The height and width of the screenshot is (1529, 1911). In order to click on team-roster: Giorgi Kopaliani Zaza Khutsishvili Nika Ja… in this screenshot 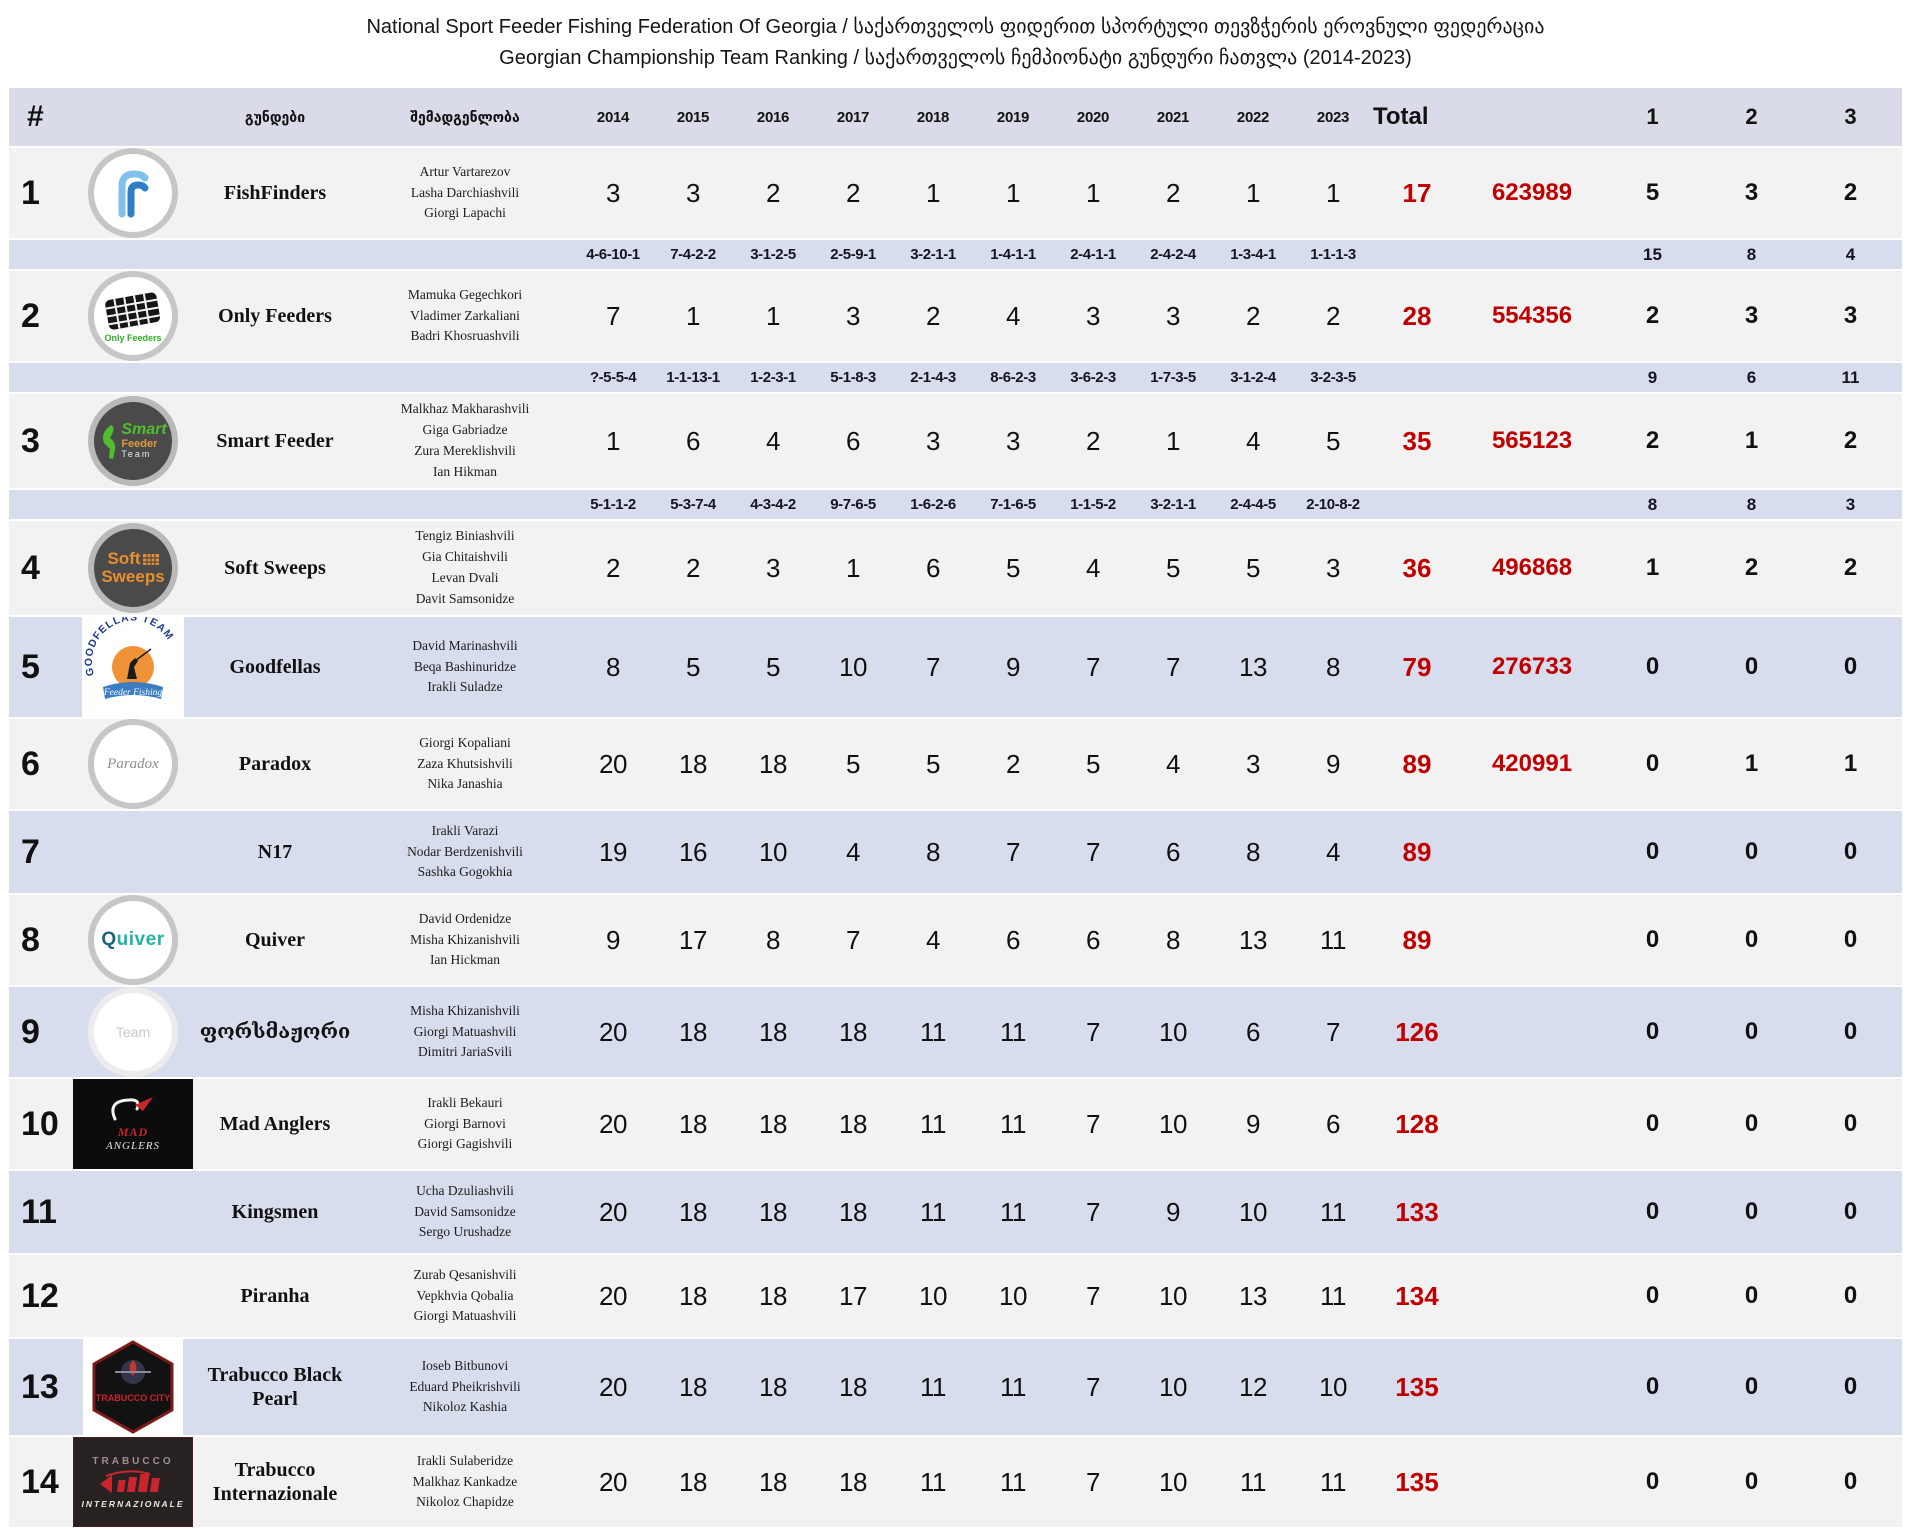, I will do `click(465, 764)`.